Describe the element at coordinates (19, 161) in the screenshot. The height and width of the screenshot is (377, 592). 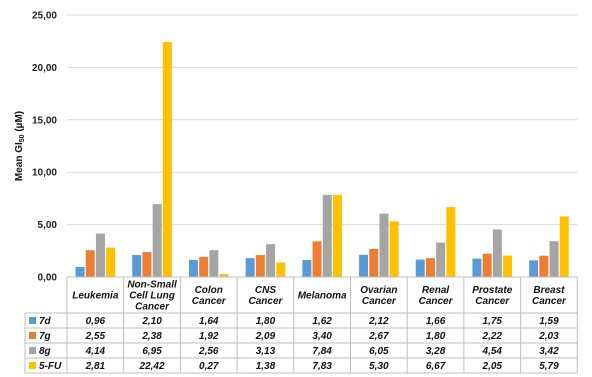
I see `y-axis-label-main: Mean GI` at that location.